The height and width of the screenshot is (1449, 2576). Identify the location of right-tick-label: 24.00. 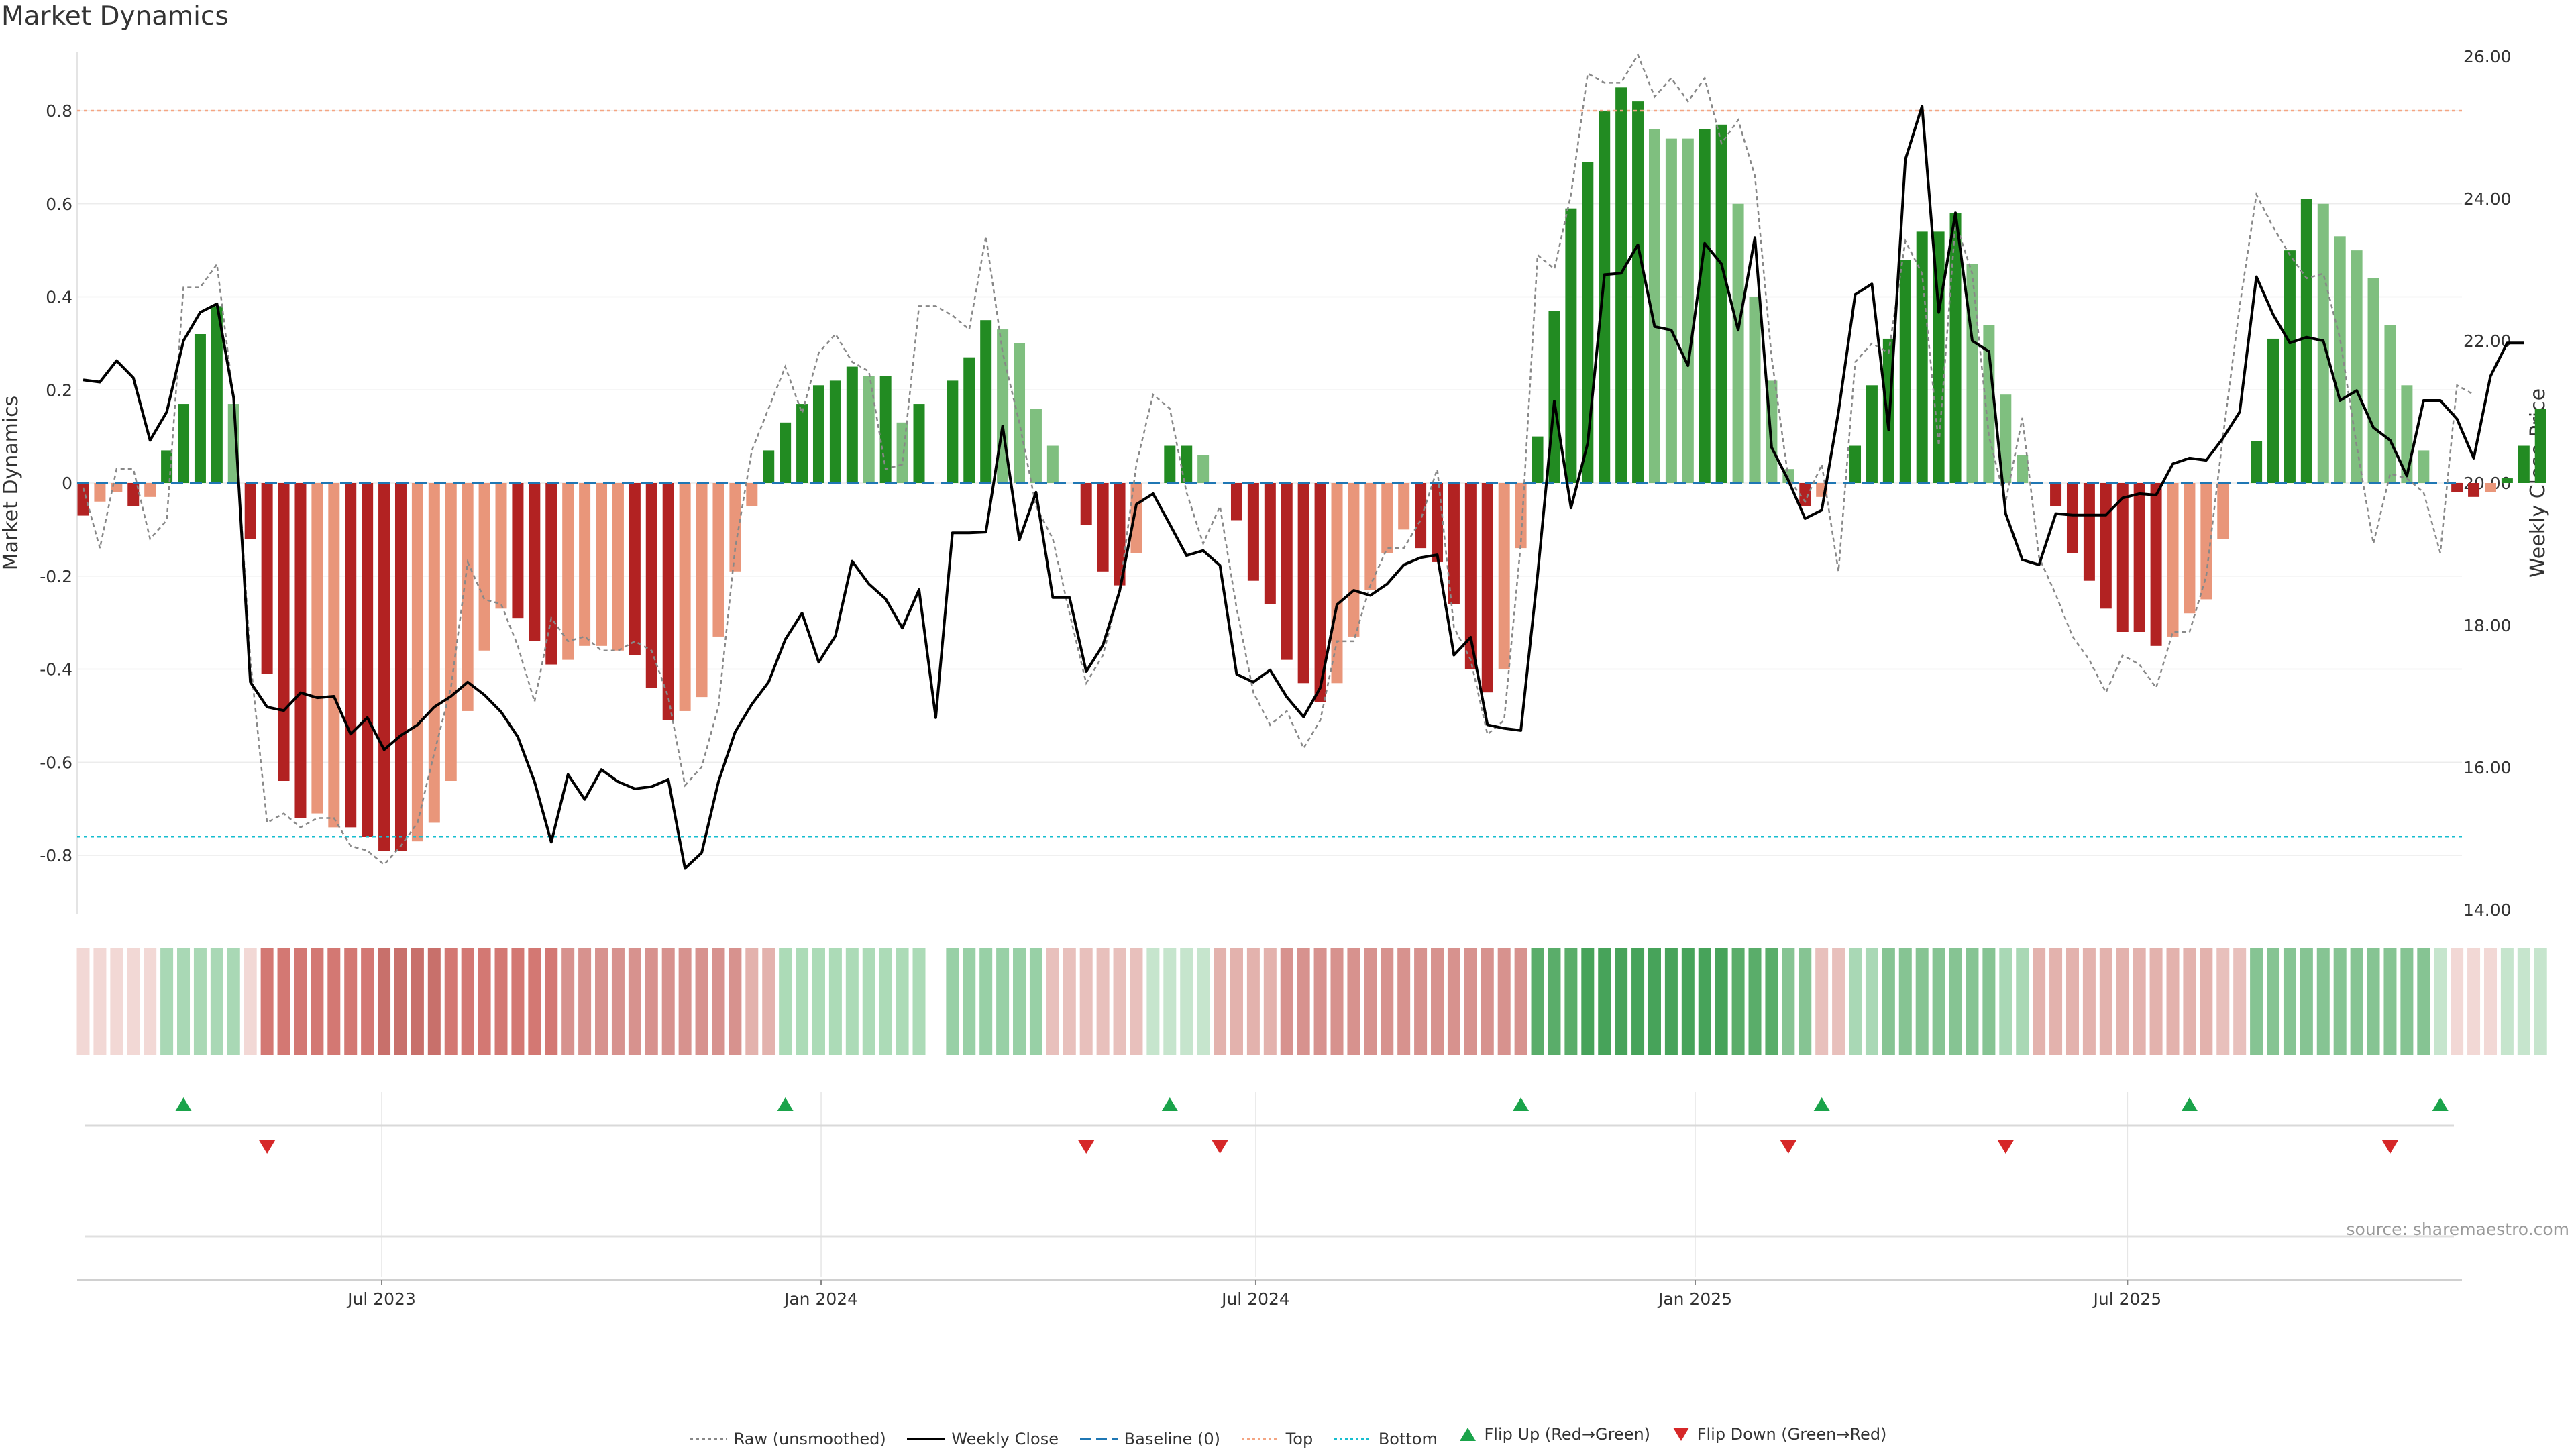
(2487, 199).